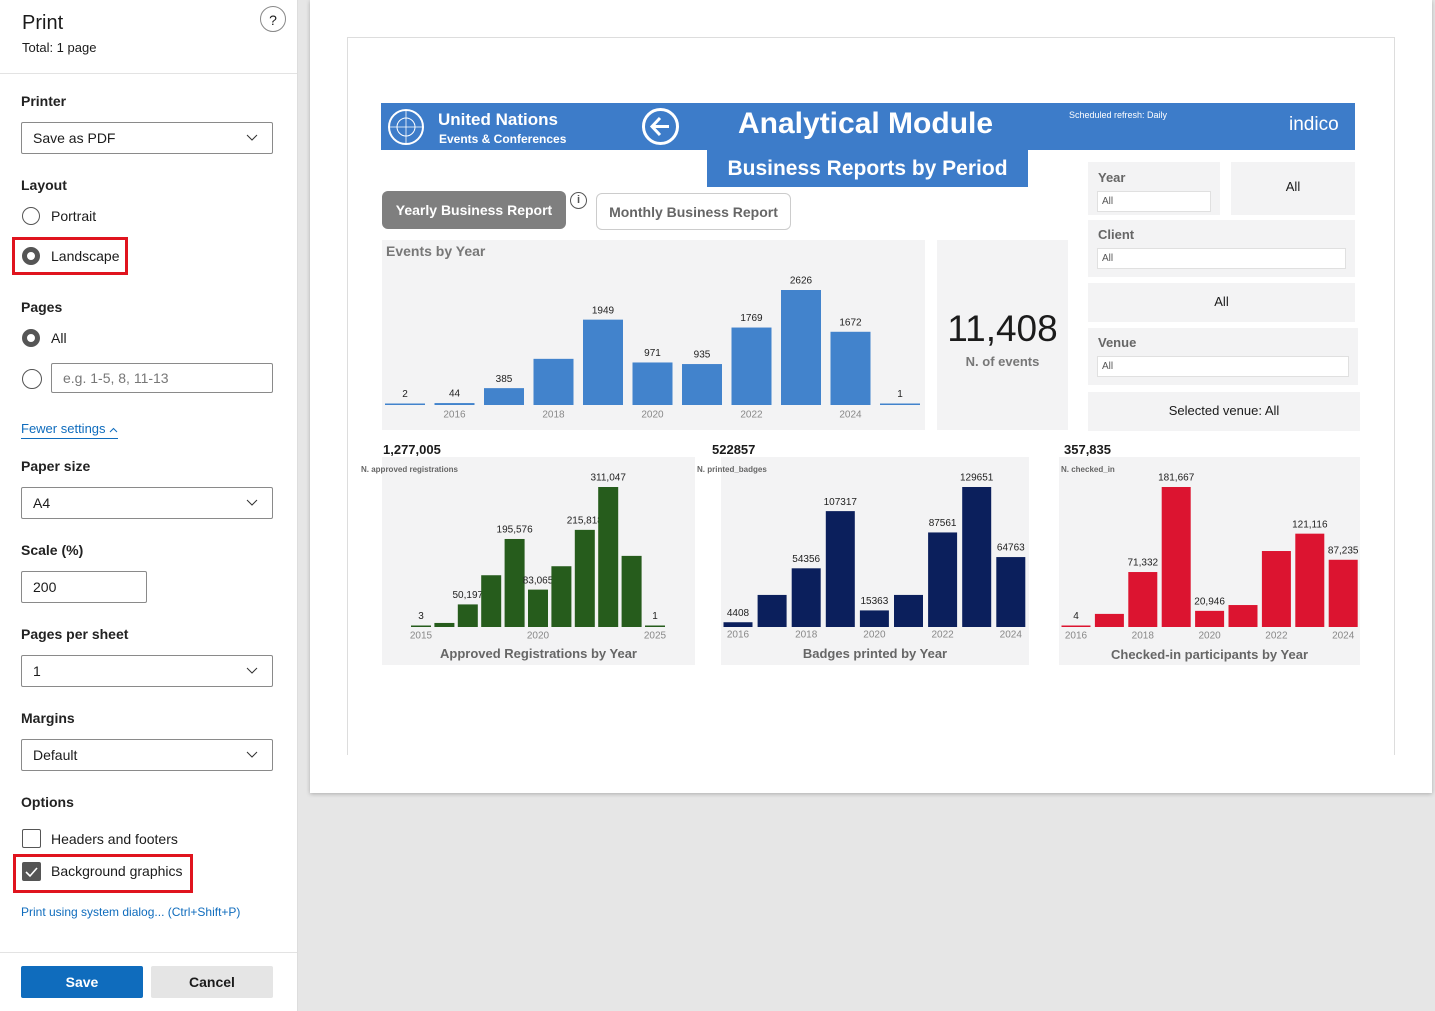 The height and width of the screenshot is (1011, 1435). I want to click on dialog-title: Print, so click(43, 23).